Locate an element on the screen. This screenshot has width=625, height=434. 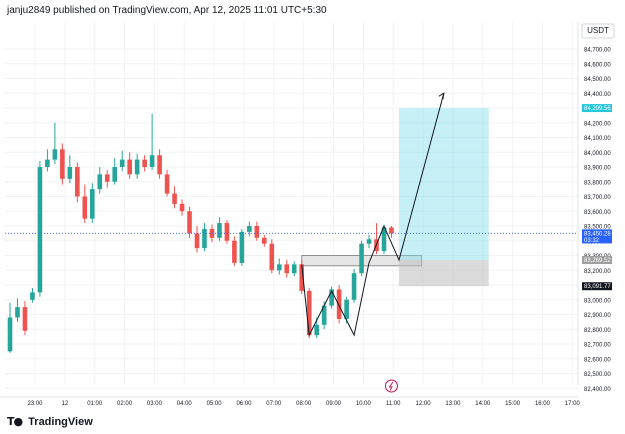
price-tick-label: 83,600.00 is located at coordinates (597, 213).